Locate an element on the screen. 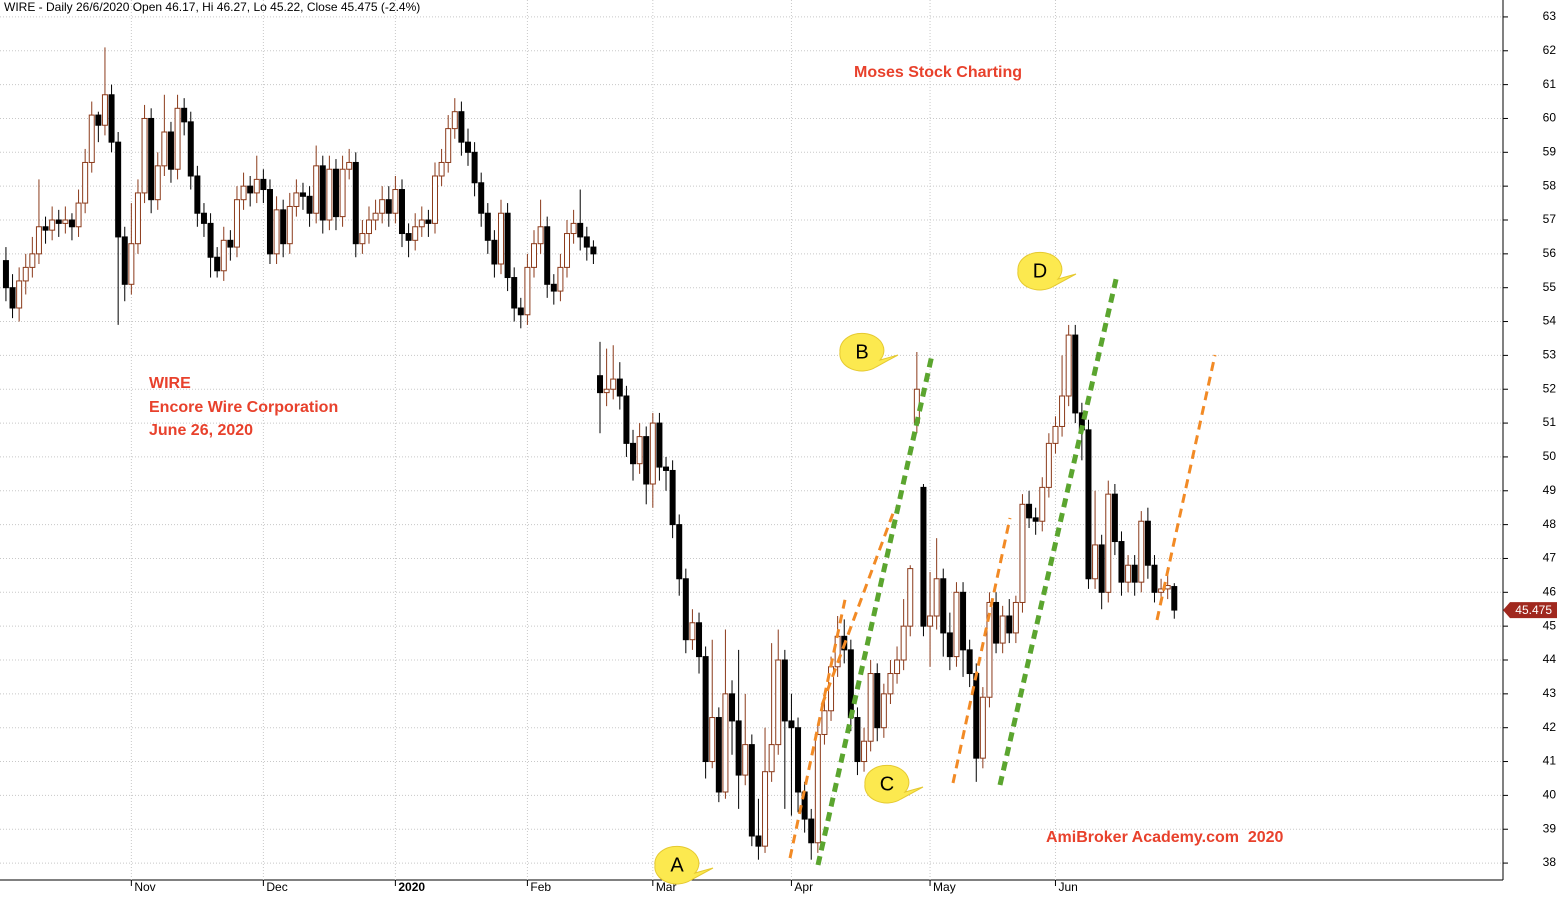  y-tick-label: 58 is located at coordinates (1550, 185).